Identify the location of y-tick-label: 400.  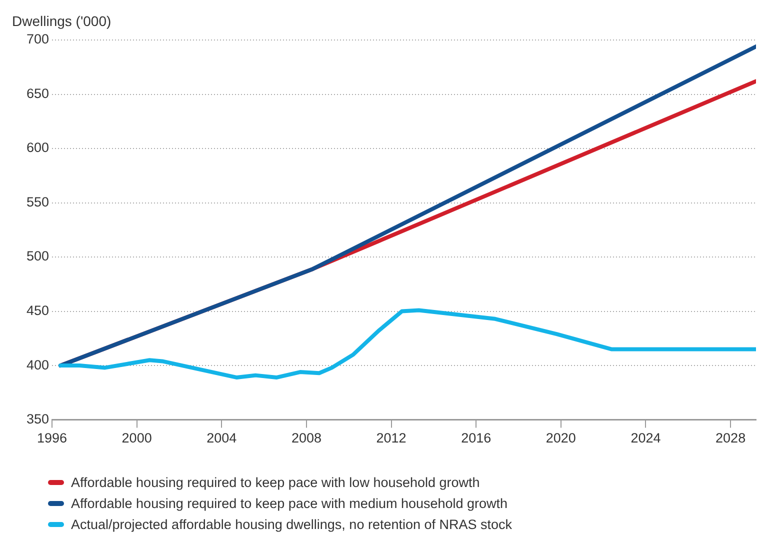
(37, 364).